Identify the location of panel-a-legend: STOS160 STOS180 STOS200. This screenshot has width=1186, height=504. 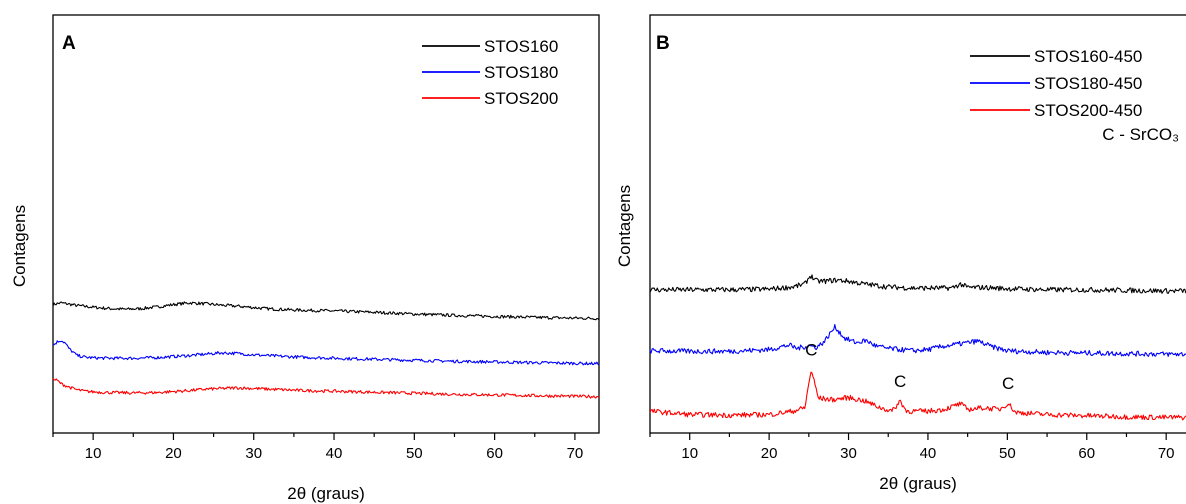
(490, 72).